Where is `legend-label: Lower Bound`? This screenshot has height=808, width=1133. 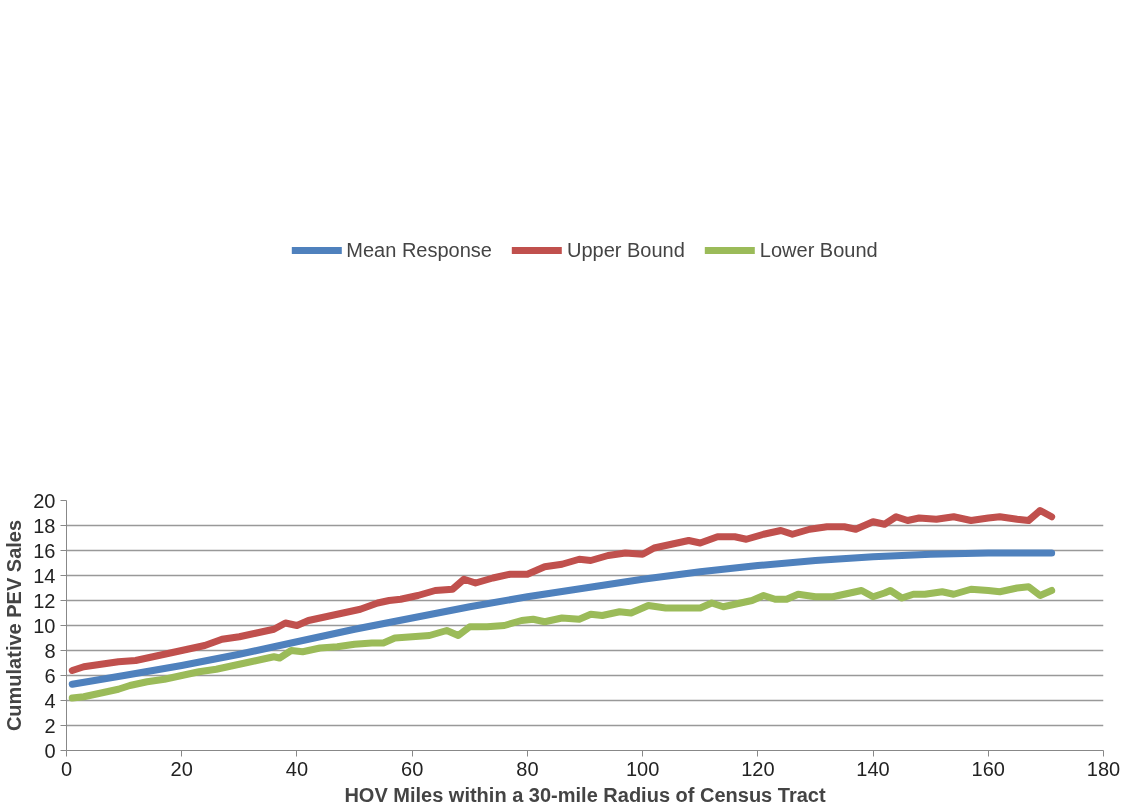 legend-label: Lower Bound is located at coordinates (818, 250).